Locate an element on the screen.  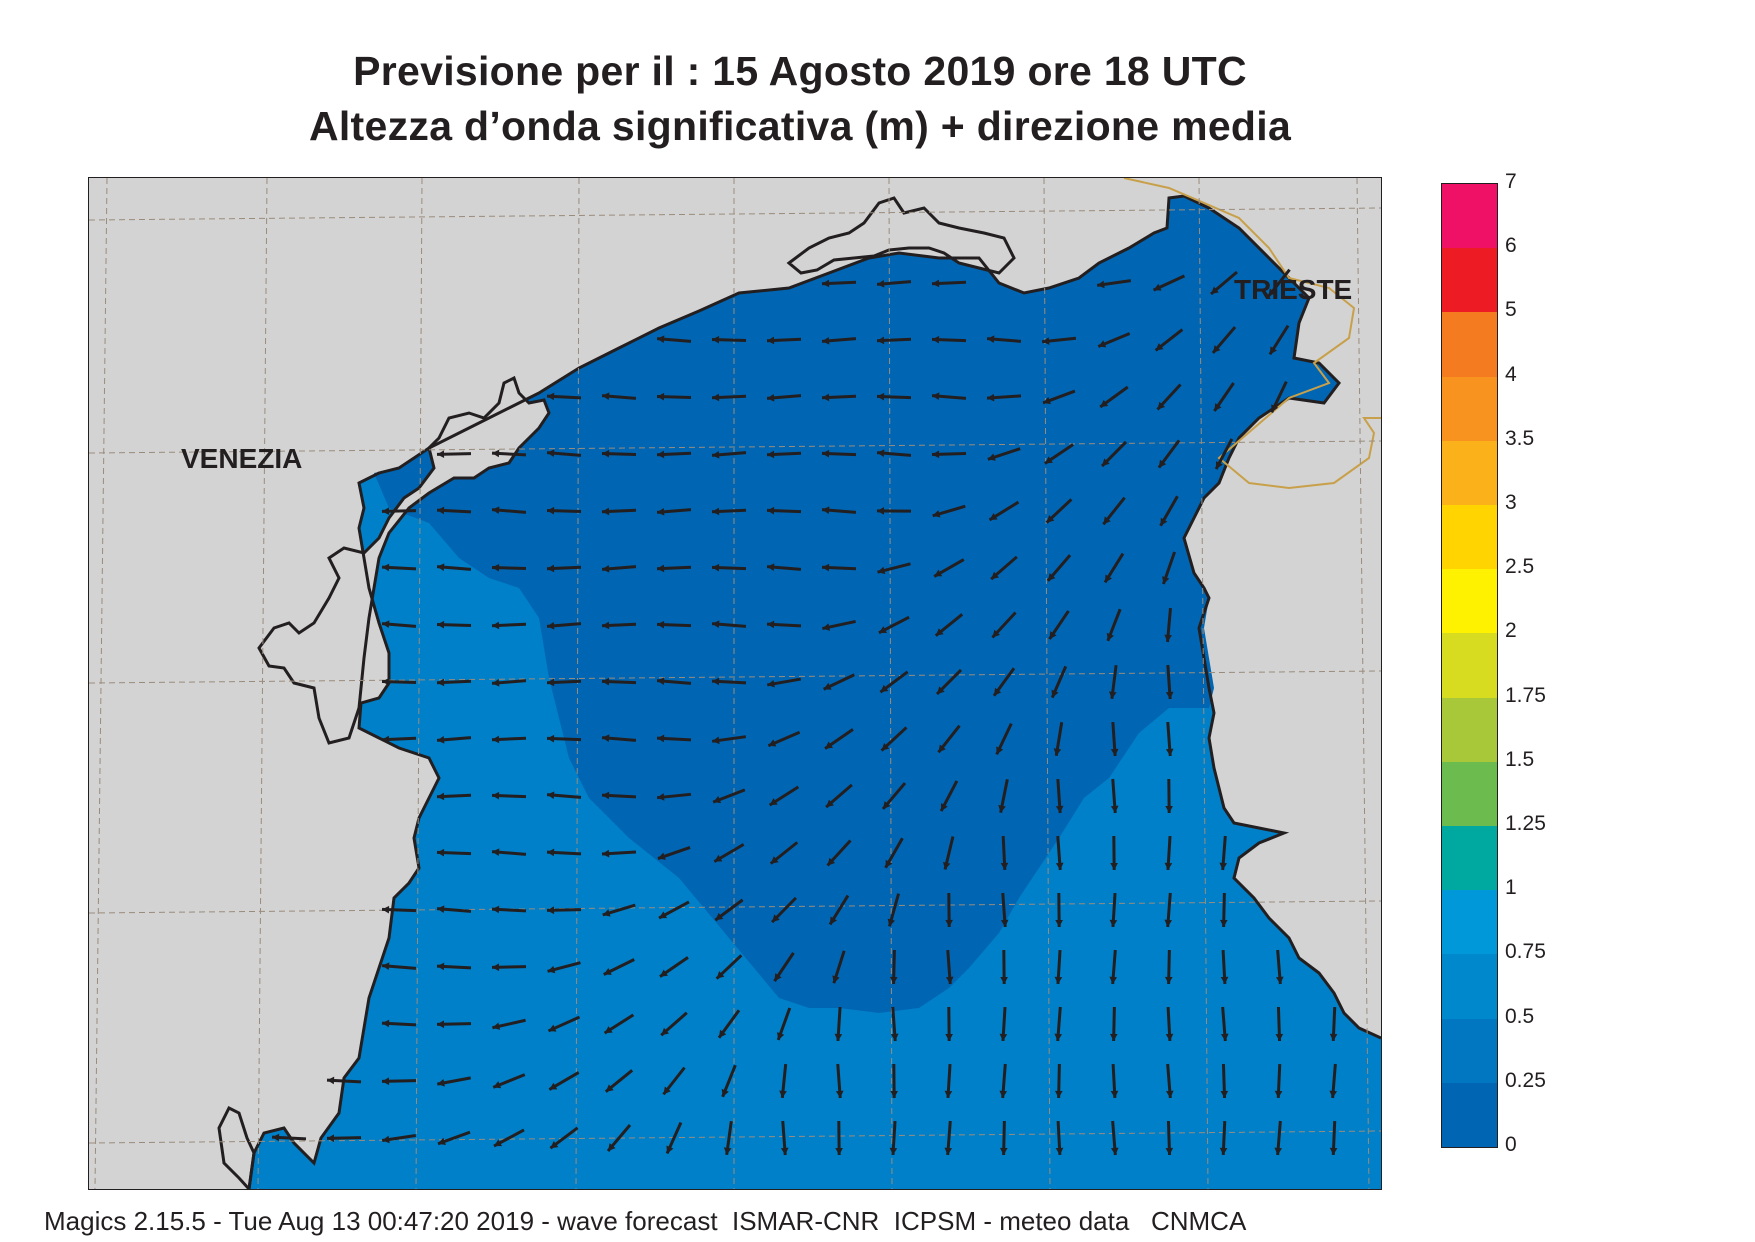
legend-tick-label: 2.5 is located at coordinates (1520, 567).